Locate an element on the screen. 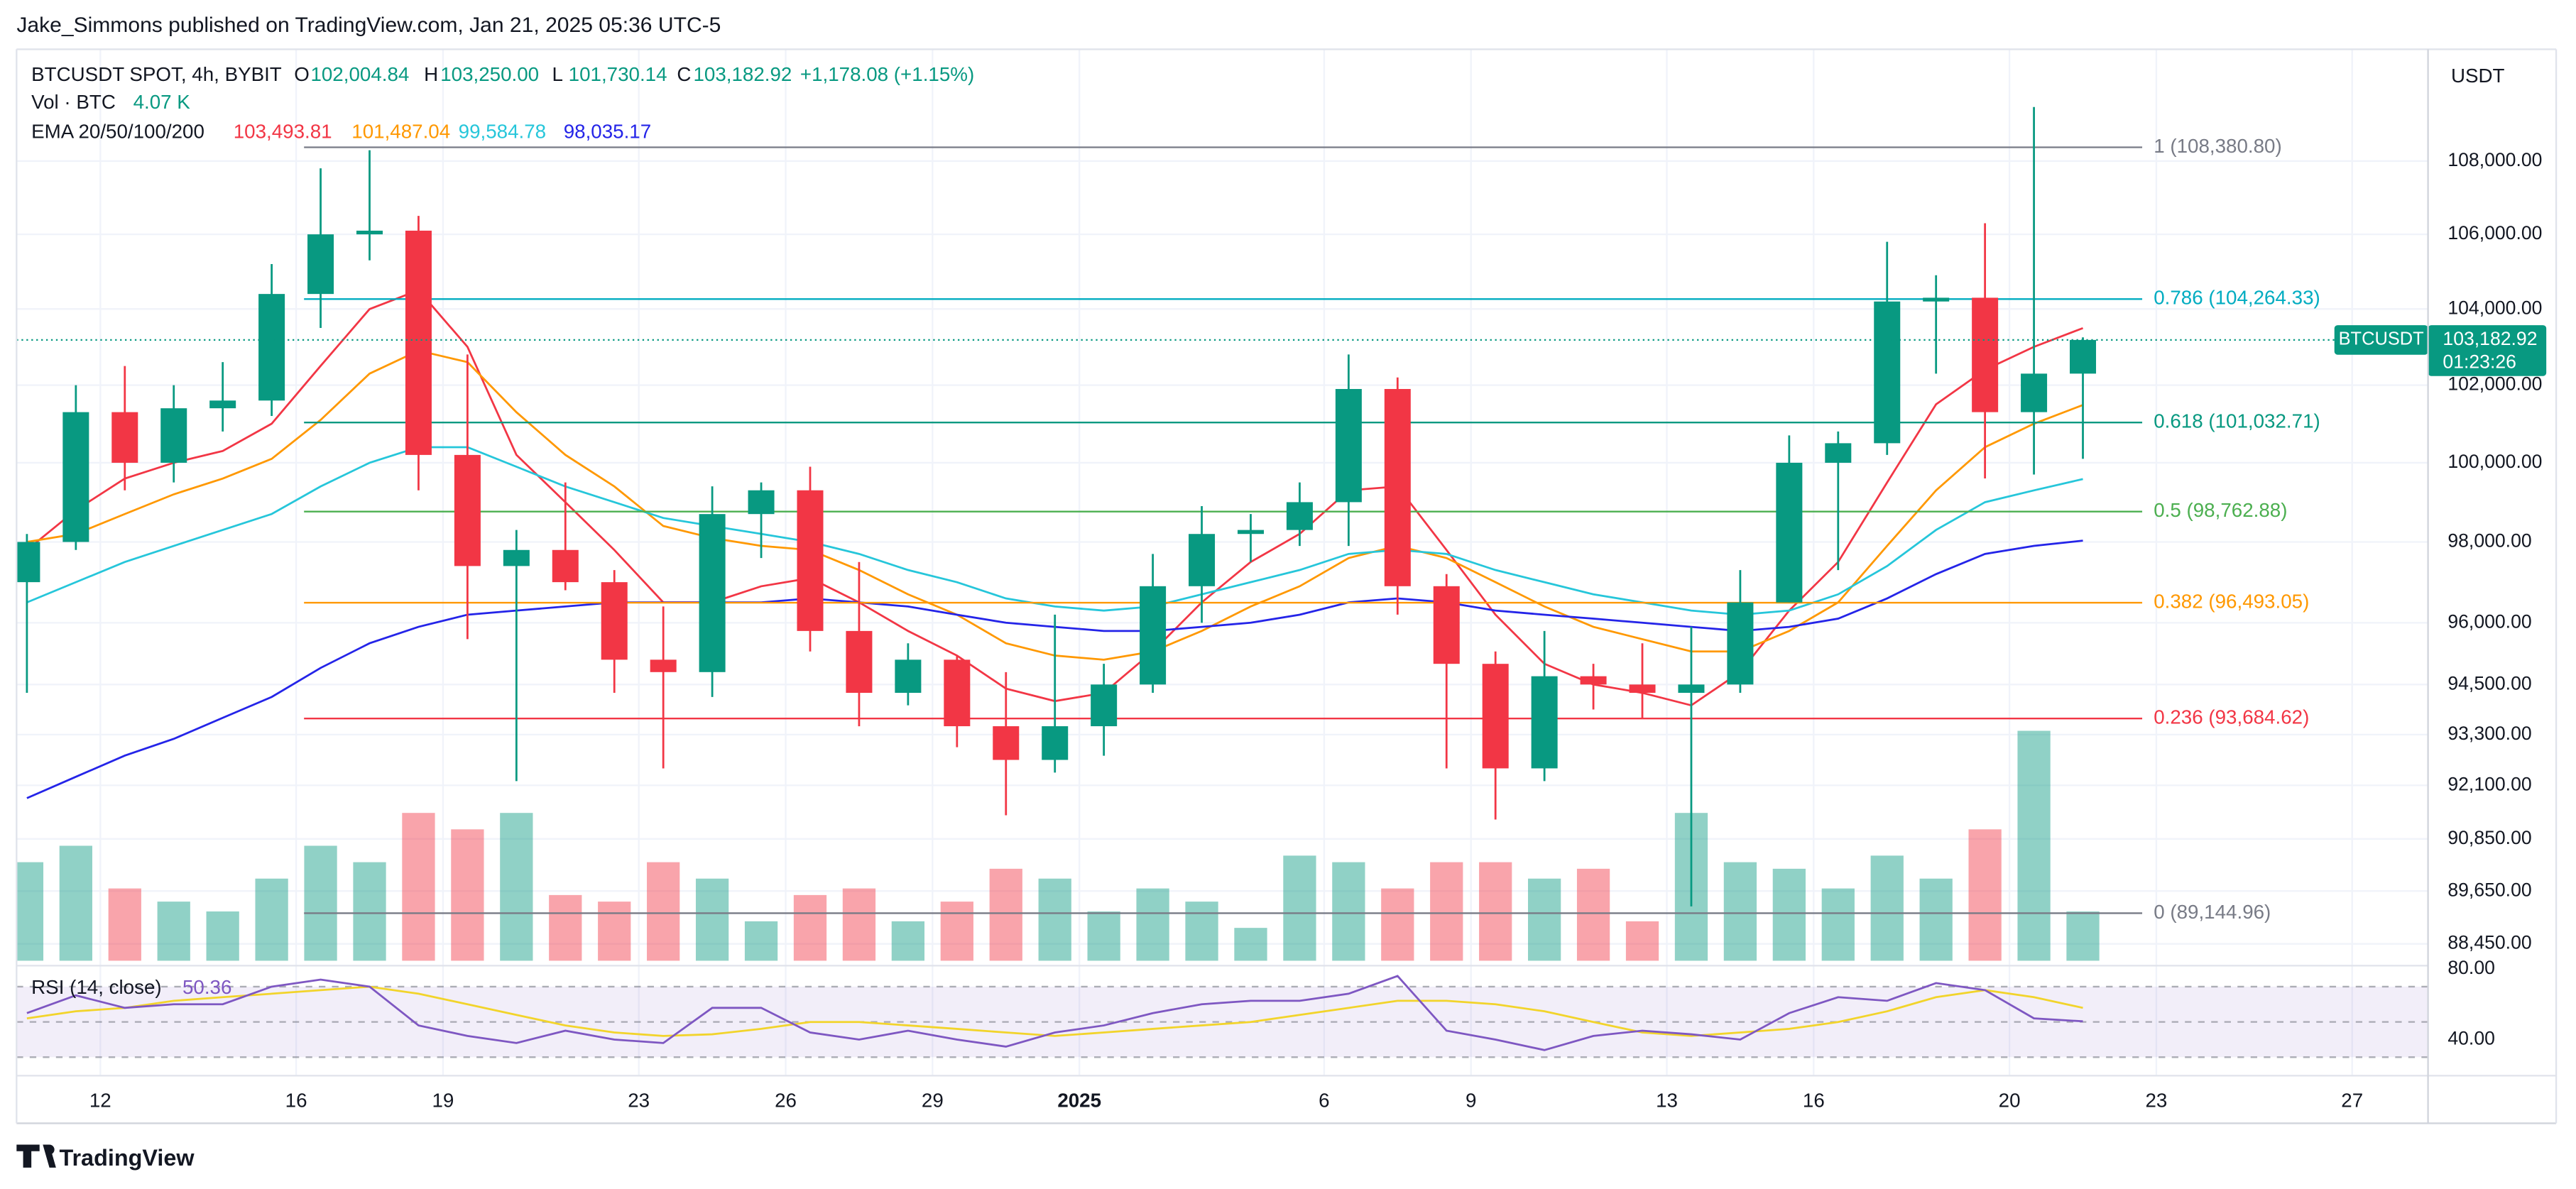  ohlc-key: O is located at coordinates (302, 74).